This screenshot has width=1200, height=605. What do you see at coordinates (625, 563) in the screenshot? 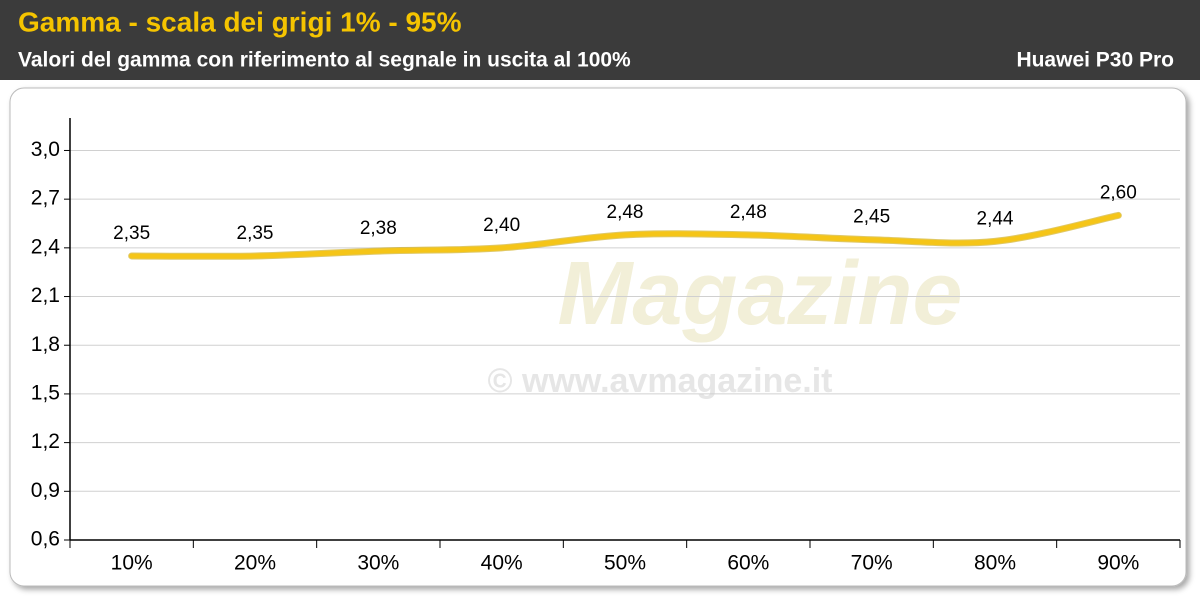
I see `x-tick-label: 50%` at bounding box center [625, 563].